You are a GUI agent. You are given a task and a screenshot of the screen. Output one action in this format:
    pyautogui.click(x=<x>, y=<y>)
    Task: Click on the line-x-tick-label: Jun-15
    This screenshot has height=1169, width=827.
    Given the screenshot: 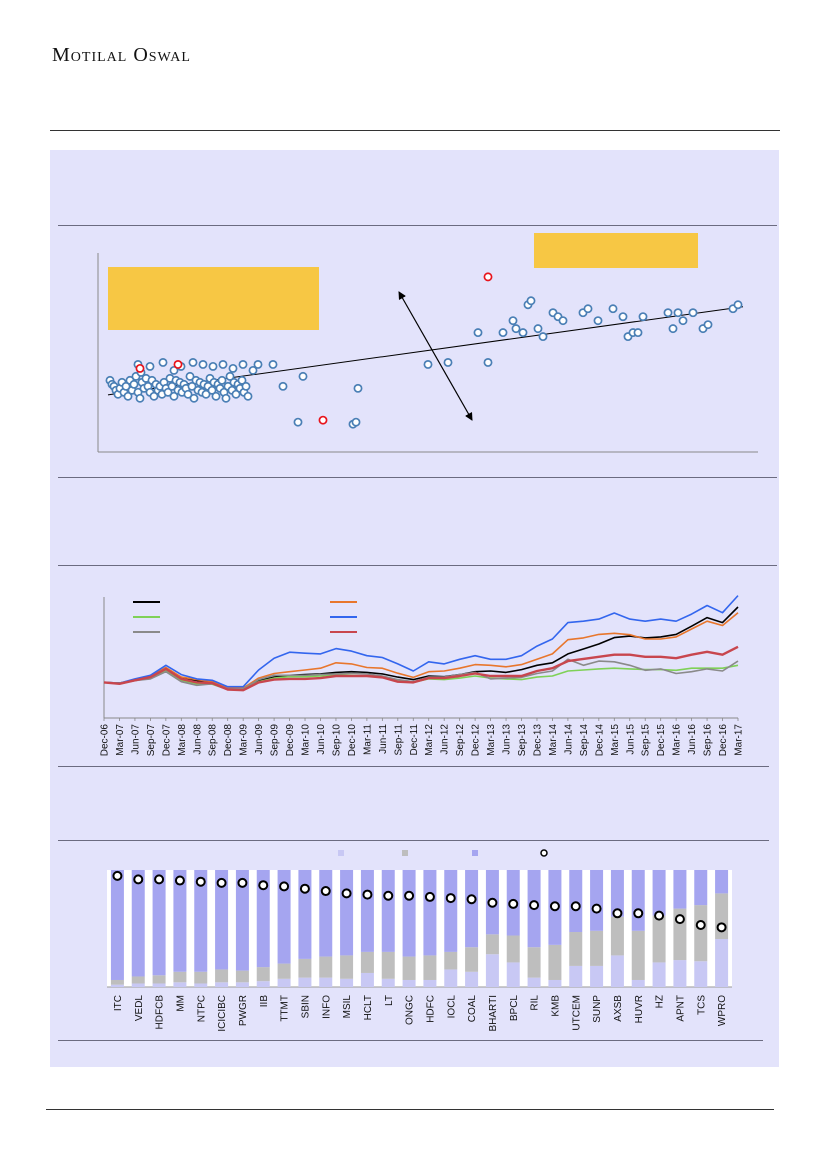 What is the action you would take?
    pyautogui.click(x=630, y=739)
    